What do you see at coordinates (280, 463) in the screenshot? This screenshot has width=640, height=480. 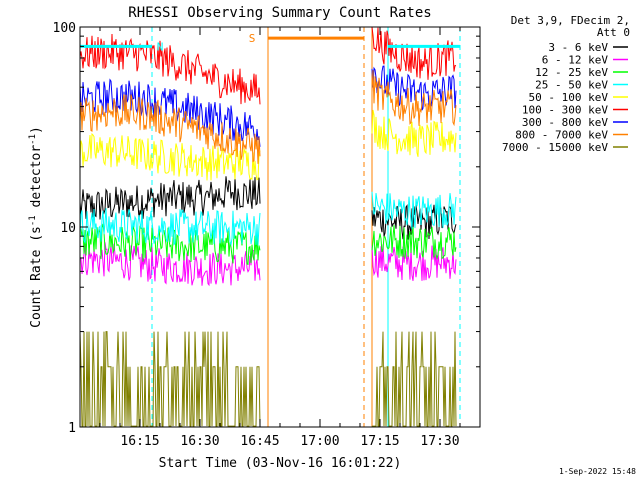 I see `x-axis-label: Start Time (03-Nov-16 16:01:22)` at bounding box center [280, 463].